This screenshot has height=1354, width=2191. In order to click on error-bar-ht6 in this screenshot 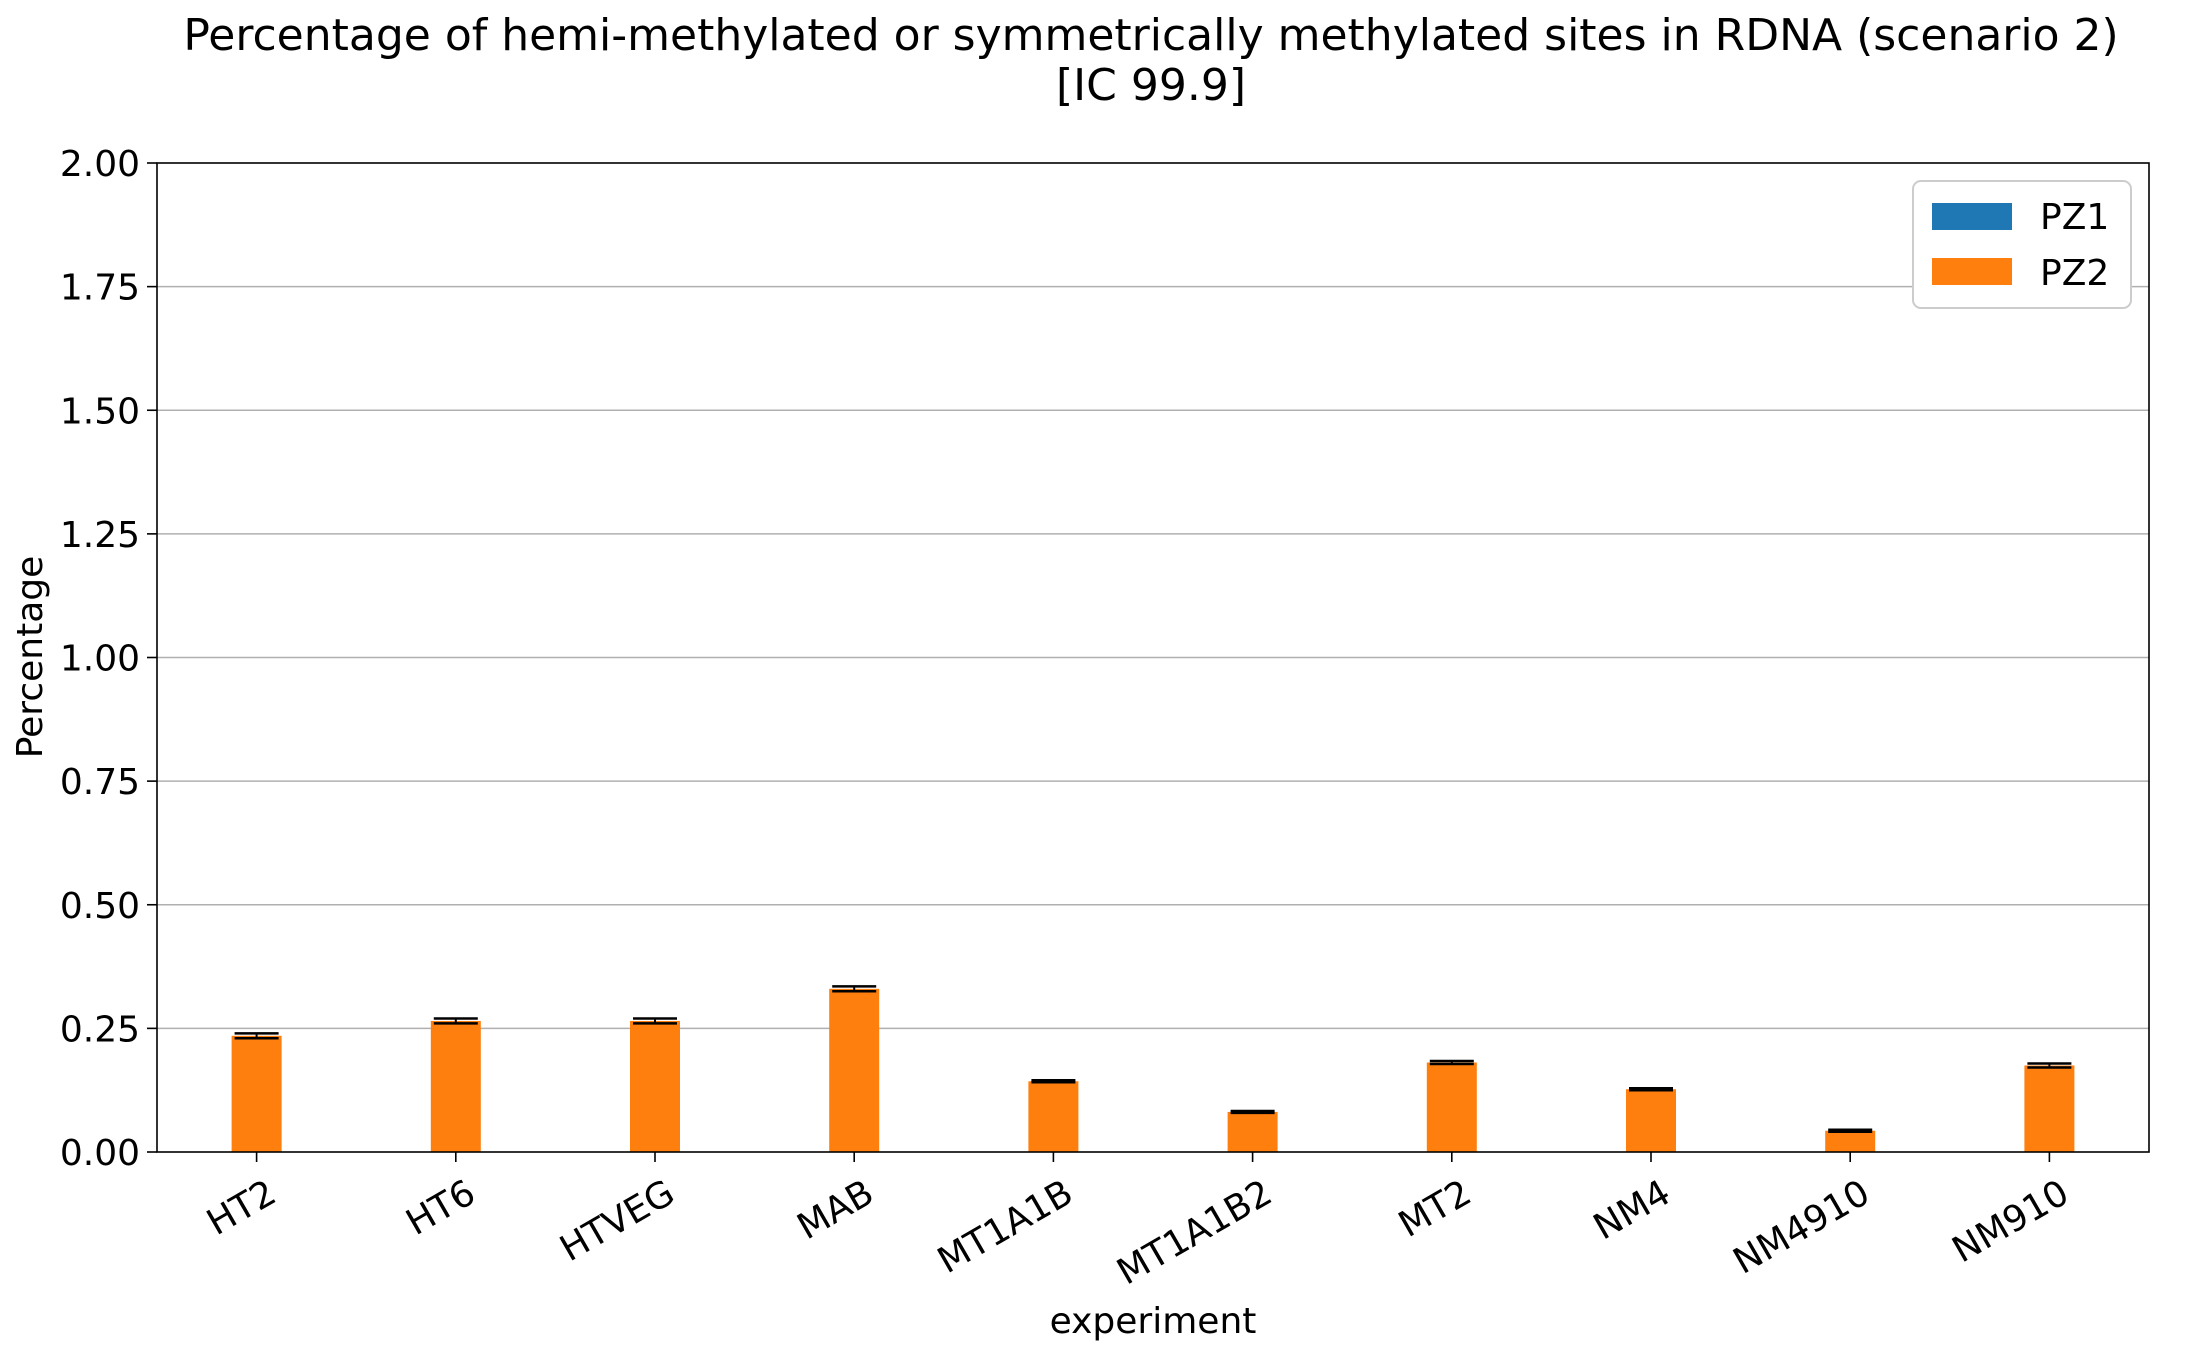, I will do `click(455, 1021)`.